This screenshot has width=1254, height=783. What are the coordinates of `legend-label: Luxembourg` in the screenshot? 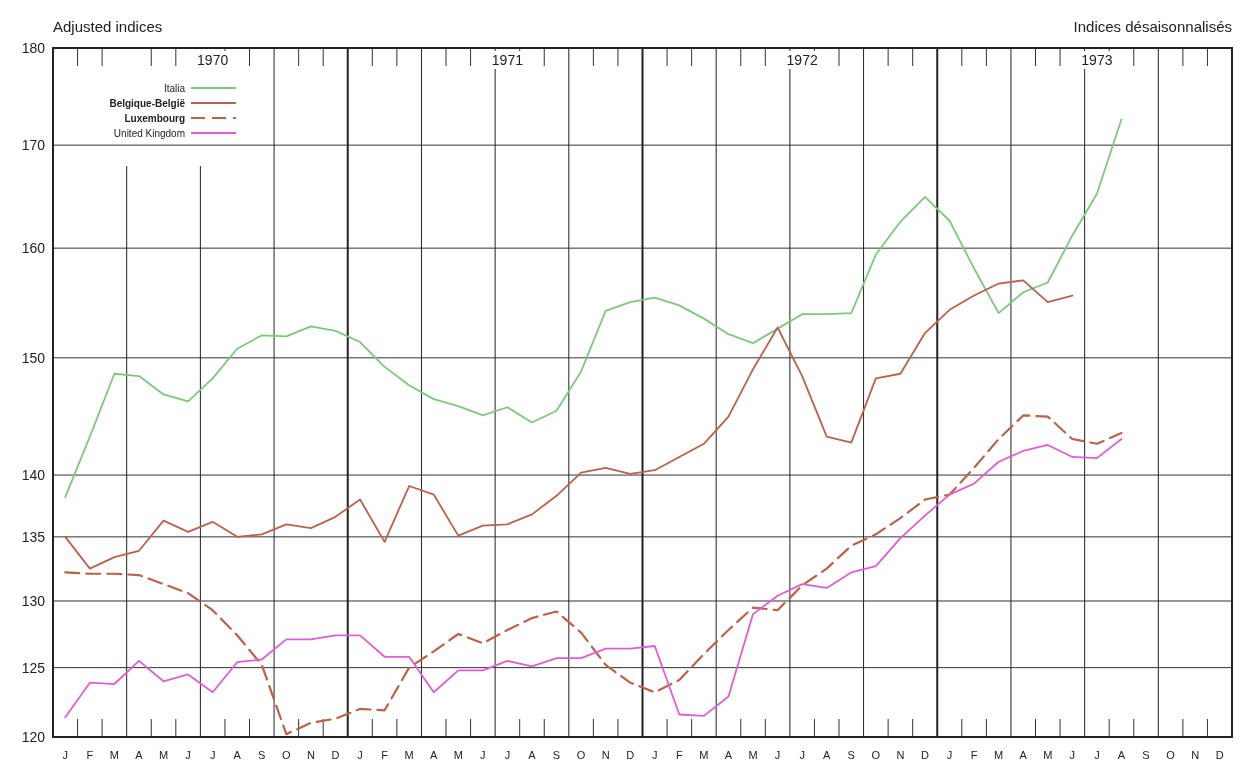 It's located at (154, 118).